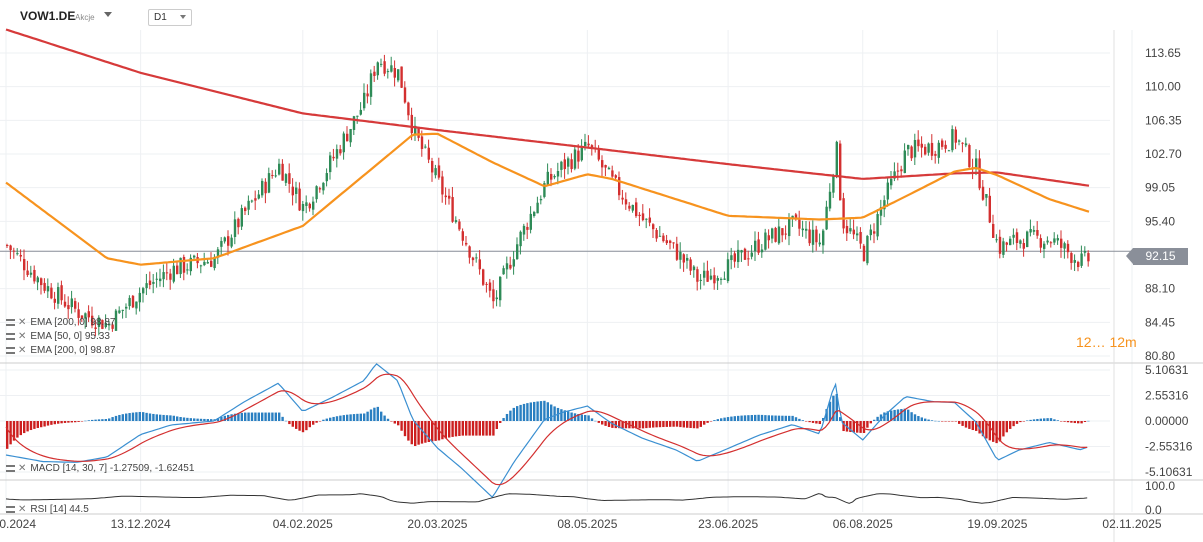  I want to click on time-tick-label: 19.09.2025, so click(997, 524).